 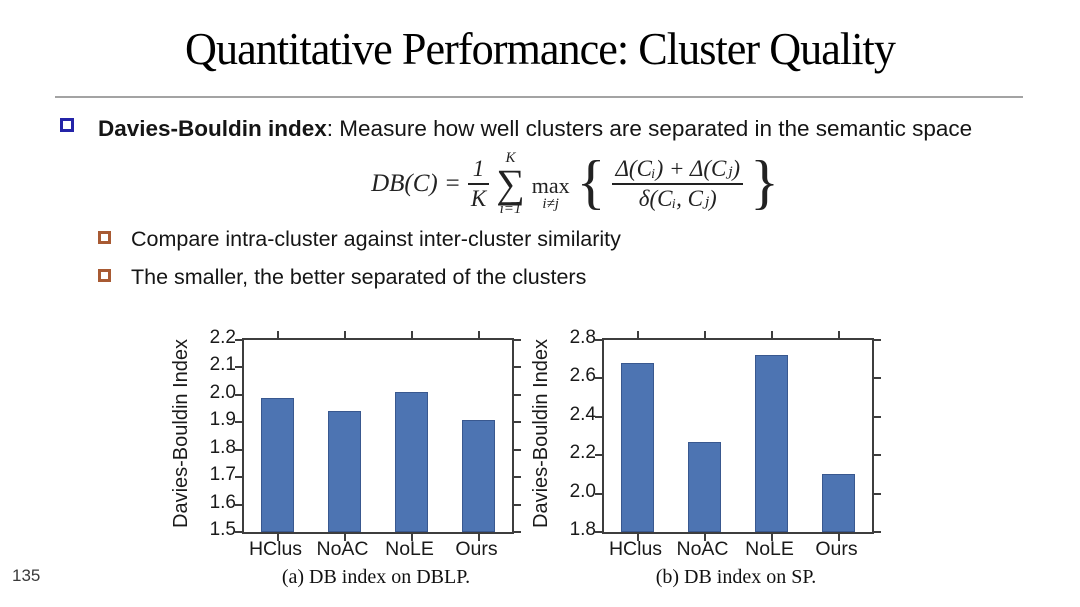 What do you see at coordinates (582, 376) in the screenshot?
I see `y-tick-label: 2.6` at bounding box center [582, 376].